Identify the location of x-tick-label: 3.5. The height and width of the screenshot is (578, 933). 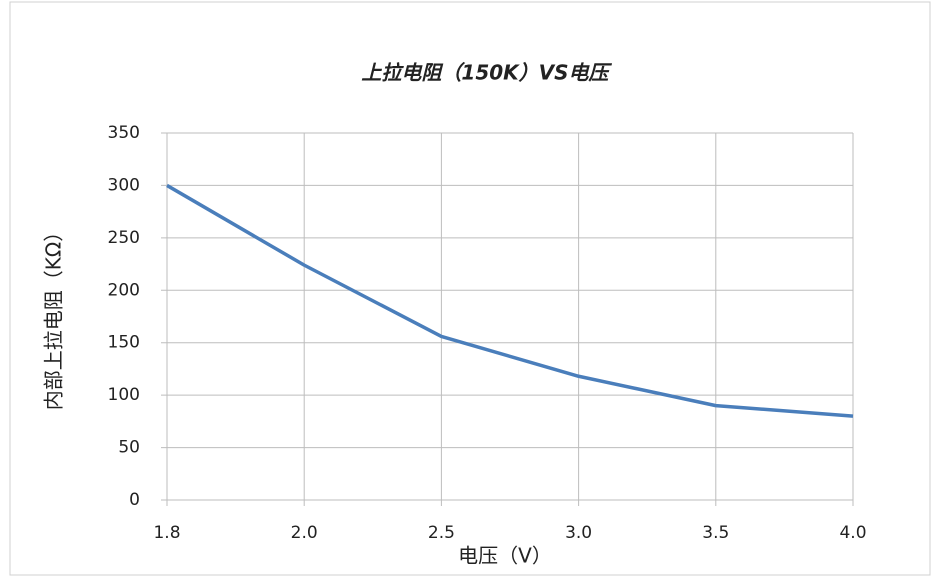
(715, 533).